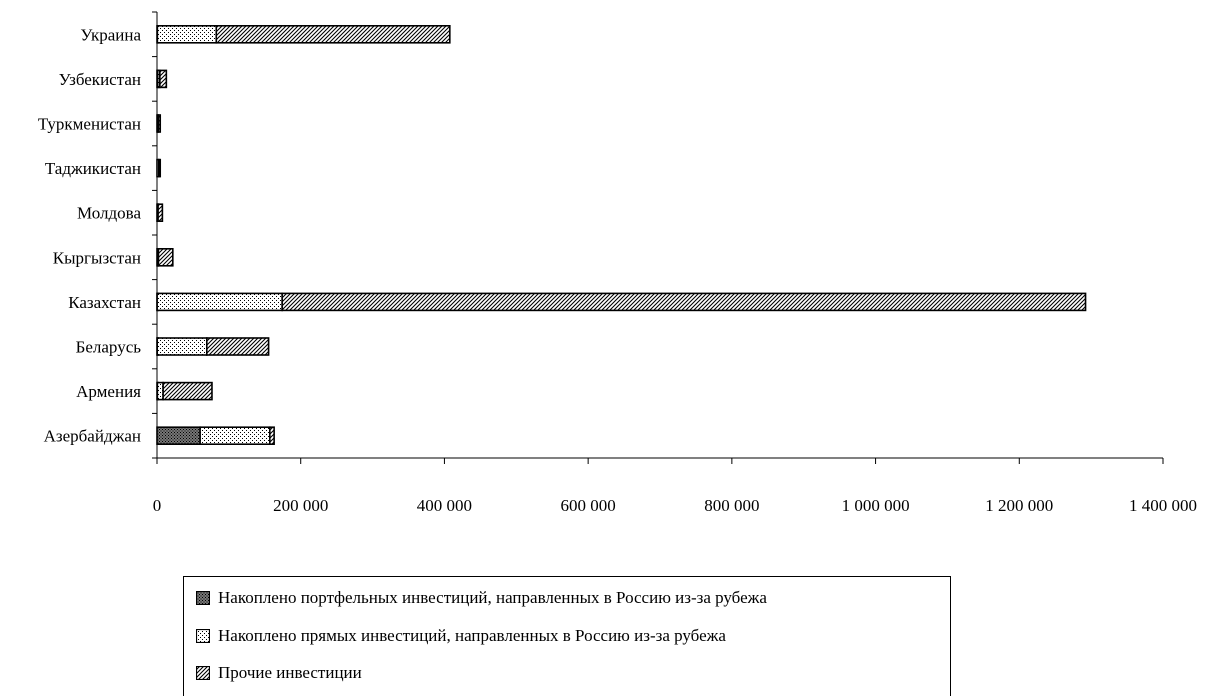 The height and width of the screenshot is (696, 1232). Describe the element at coordinates (1019, 505) in the screenshot. I see `x-tick-label: 1 200 000` at that location.